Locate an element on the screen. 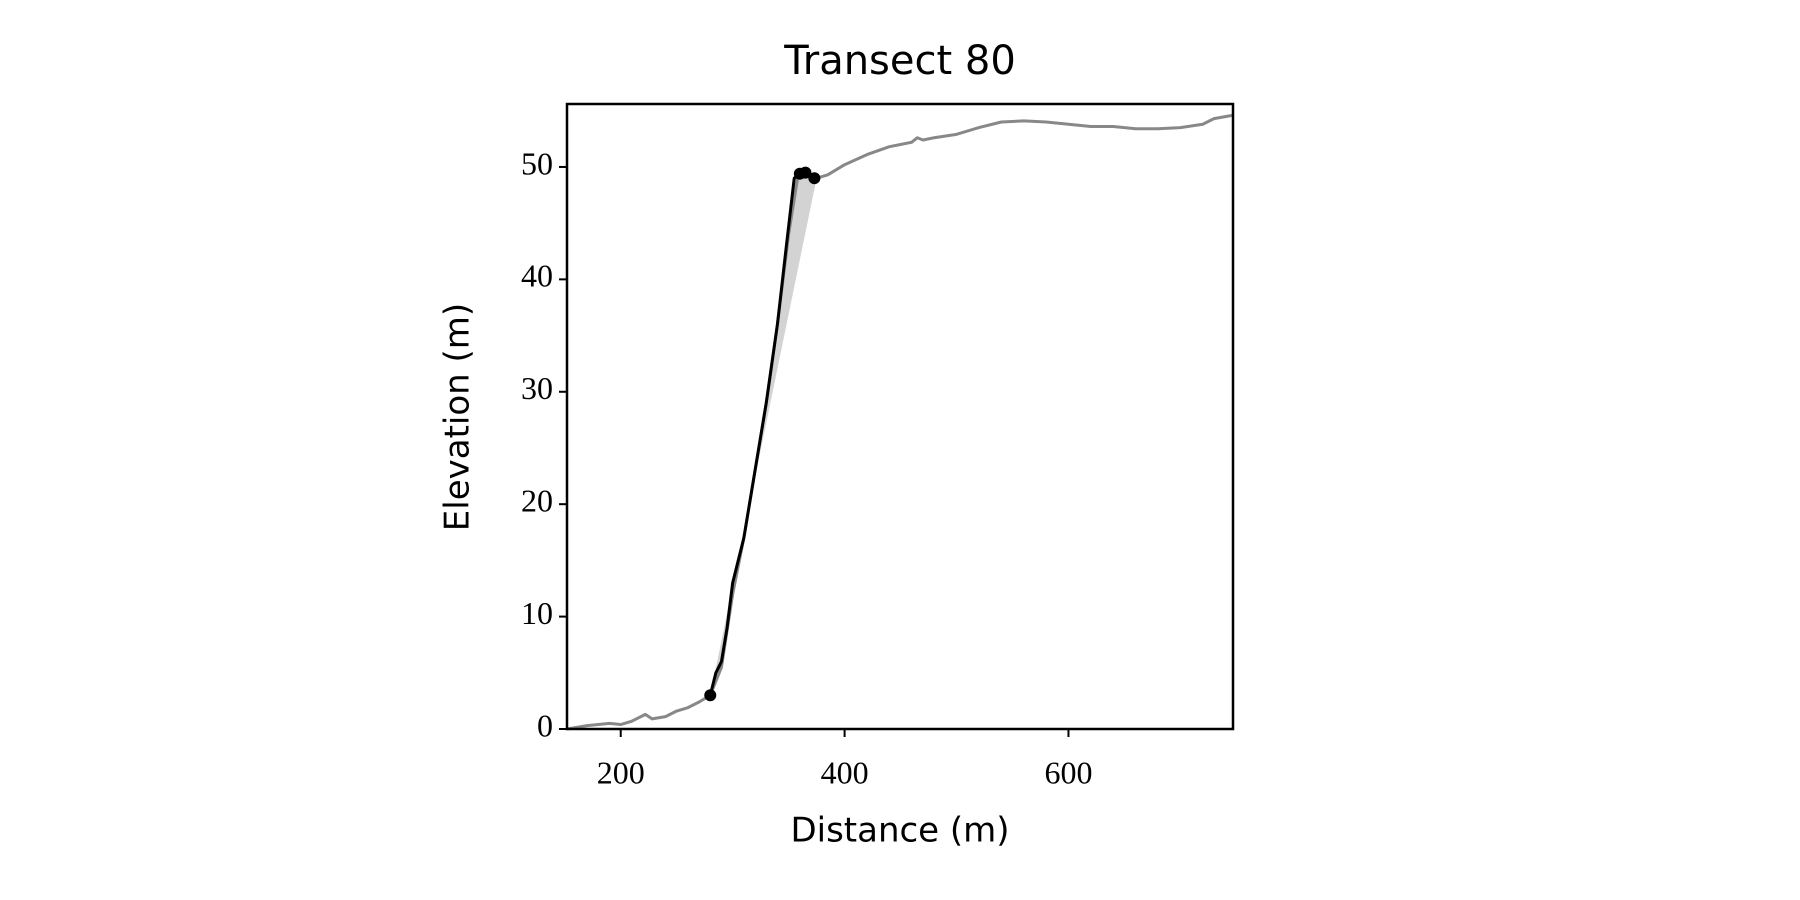  y-tick-label: 0 is located at coordinates (545, 725).